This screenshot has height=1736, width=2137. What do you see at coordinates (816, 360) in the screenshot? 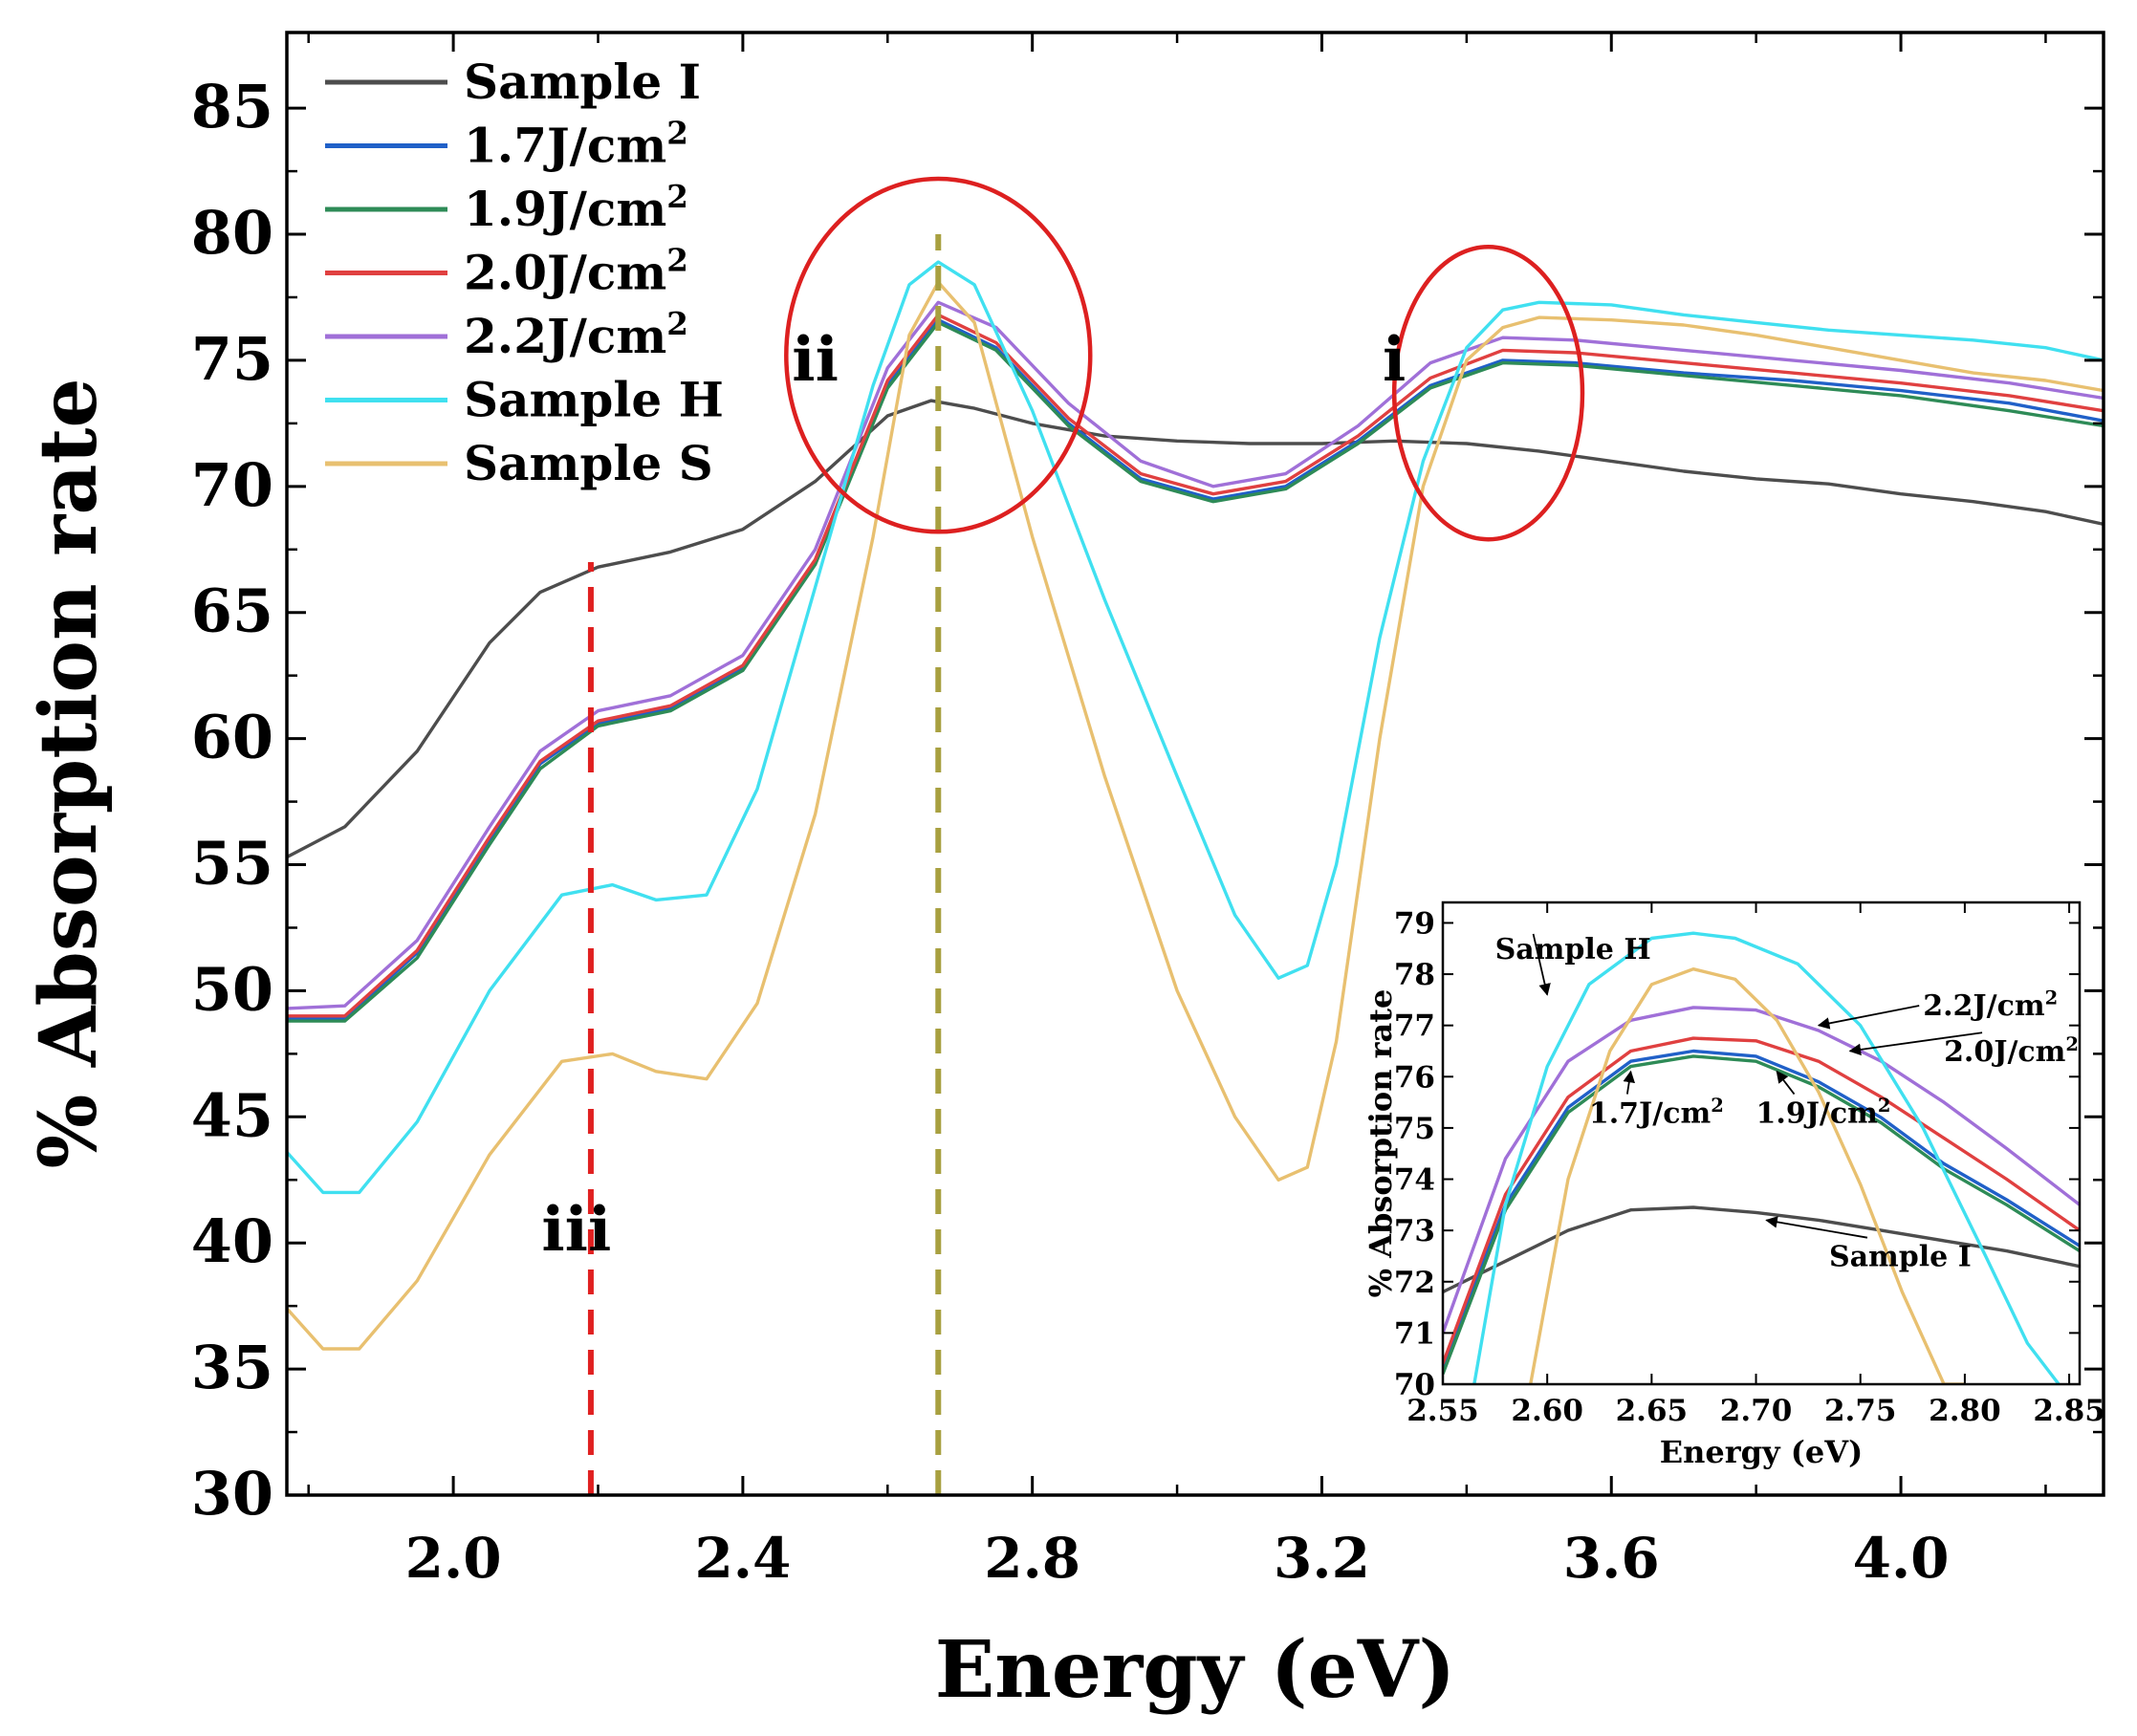
I see `peak-annotation-ii: ii` at bounding box center [816, 360].